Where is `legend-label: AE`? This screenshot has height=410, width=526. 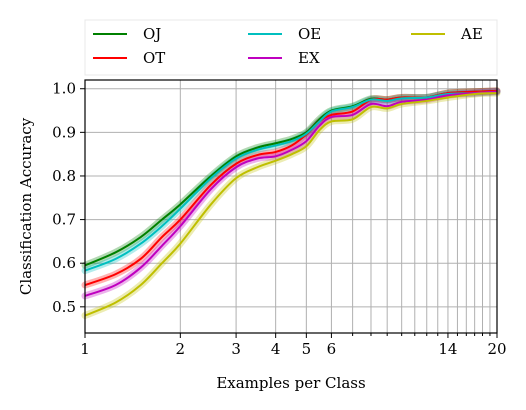
legend-label: AE is located at coordinates (471, 34).